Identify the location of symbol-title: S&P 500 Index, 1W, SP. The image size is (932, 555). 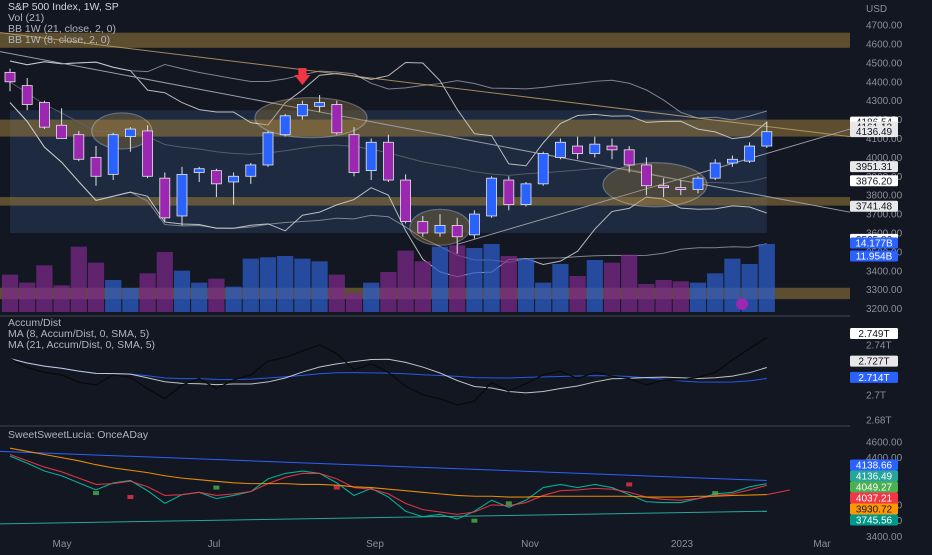
(63, 7).